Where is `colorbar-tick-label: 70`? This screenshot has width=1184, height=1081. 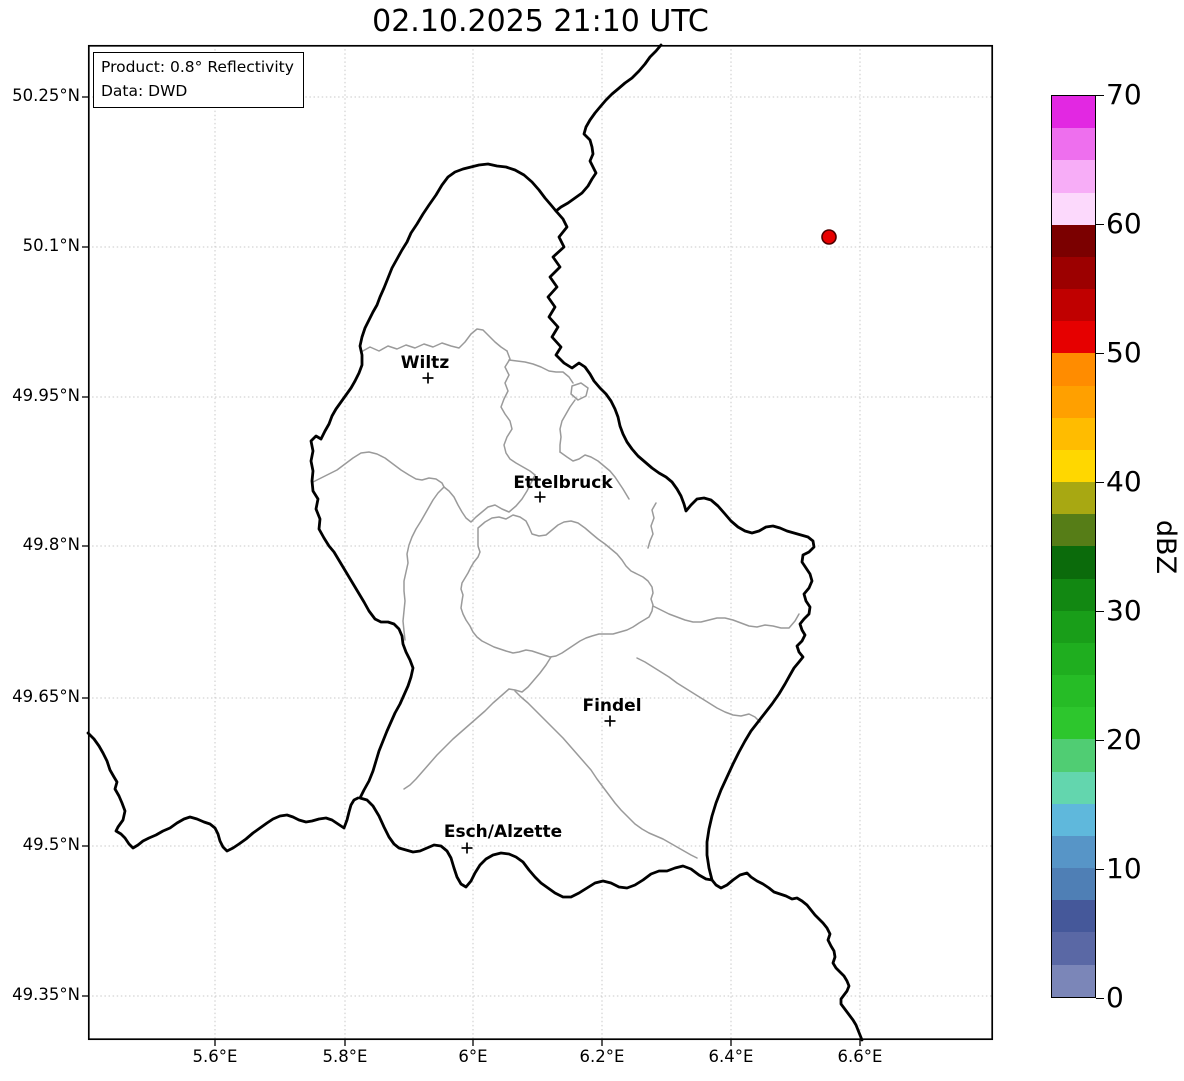 colorbar-tick-label: 70 is located at coordinates (1124, 94).